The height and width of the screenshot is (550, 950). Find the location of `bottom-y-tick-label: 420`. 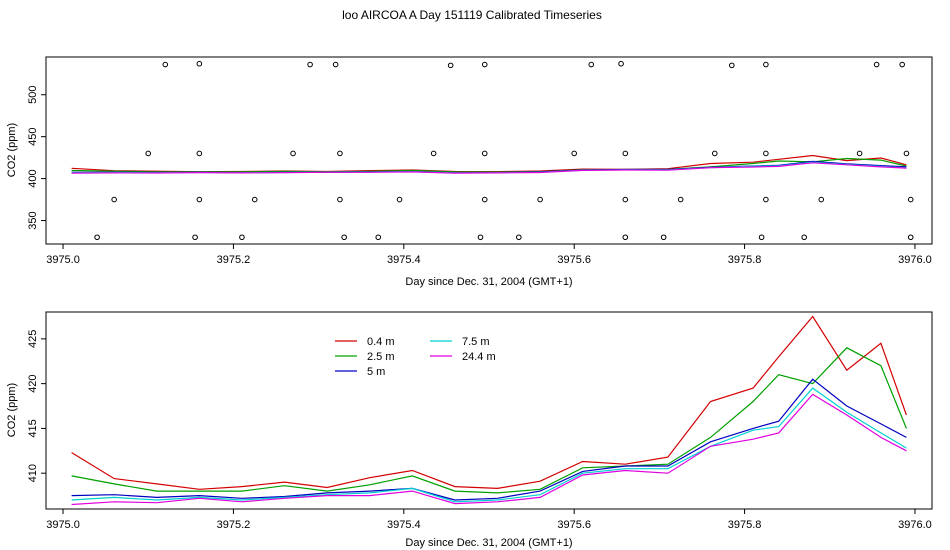

bottom-y-tick-label: 420 is located at coordinates (33, 383).